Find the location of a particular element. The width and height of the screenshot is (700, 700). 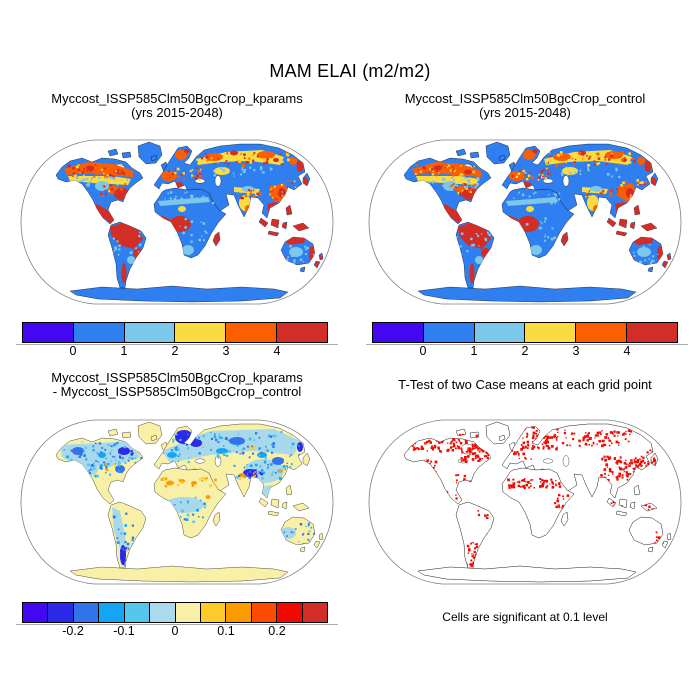

map-difference is located at coordinates (177, 502).